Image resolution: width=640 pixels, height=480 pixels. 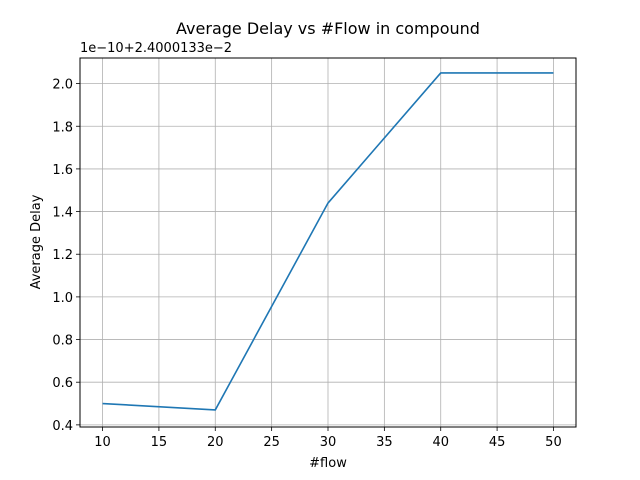 I want to click on y-tick-label: 1.8, so click(x=62, y=127).